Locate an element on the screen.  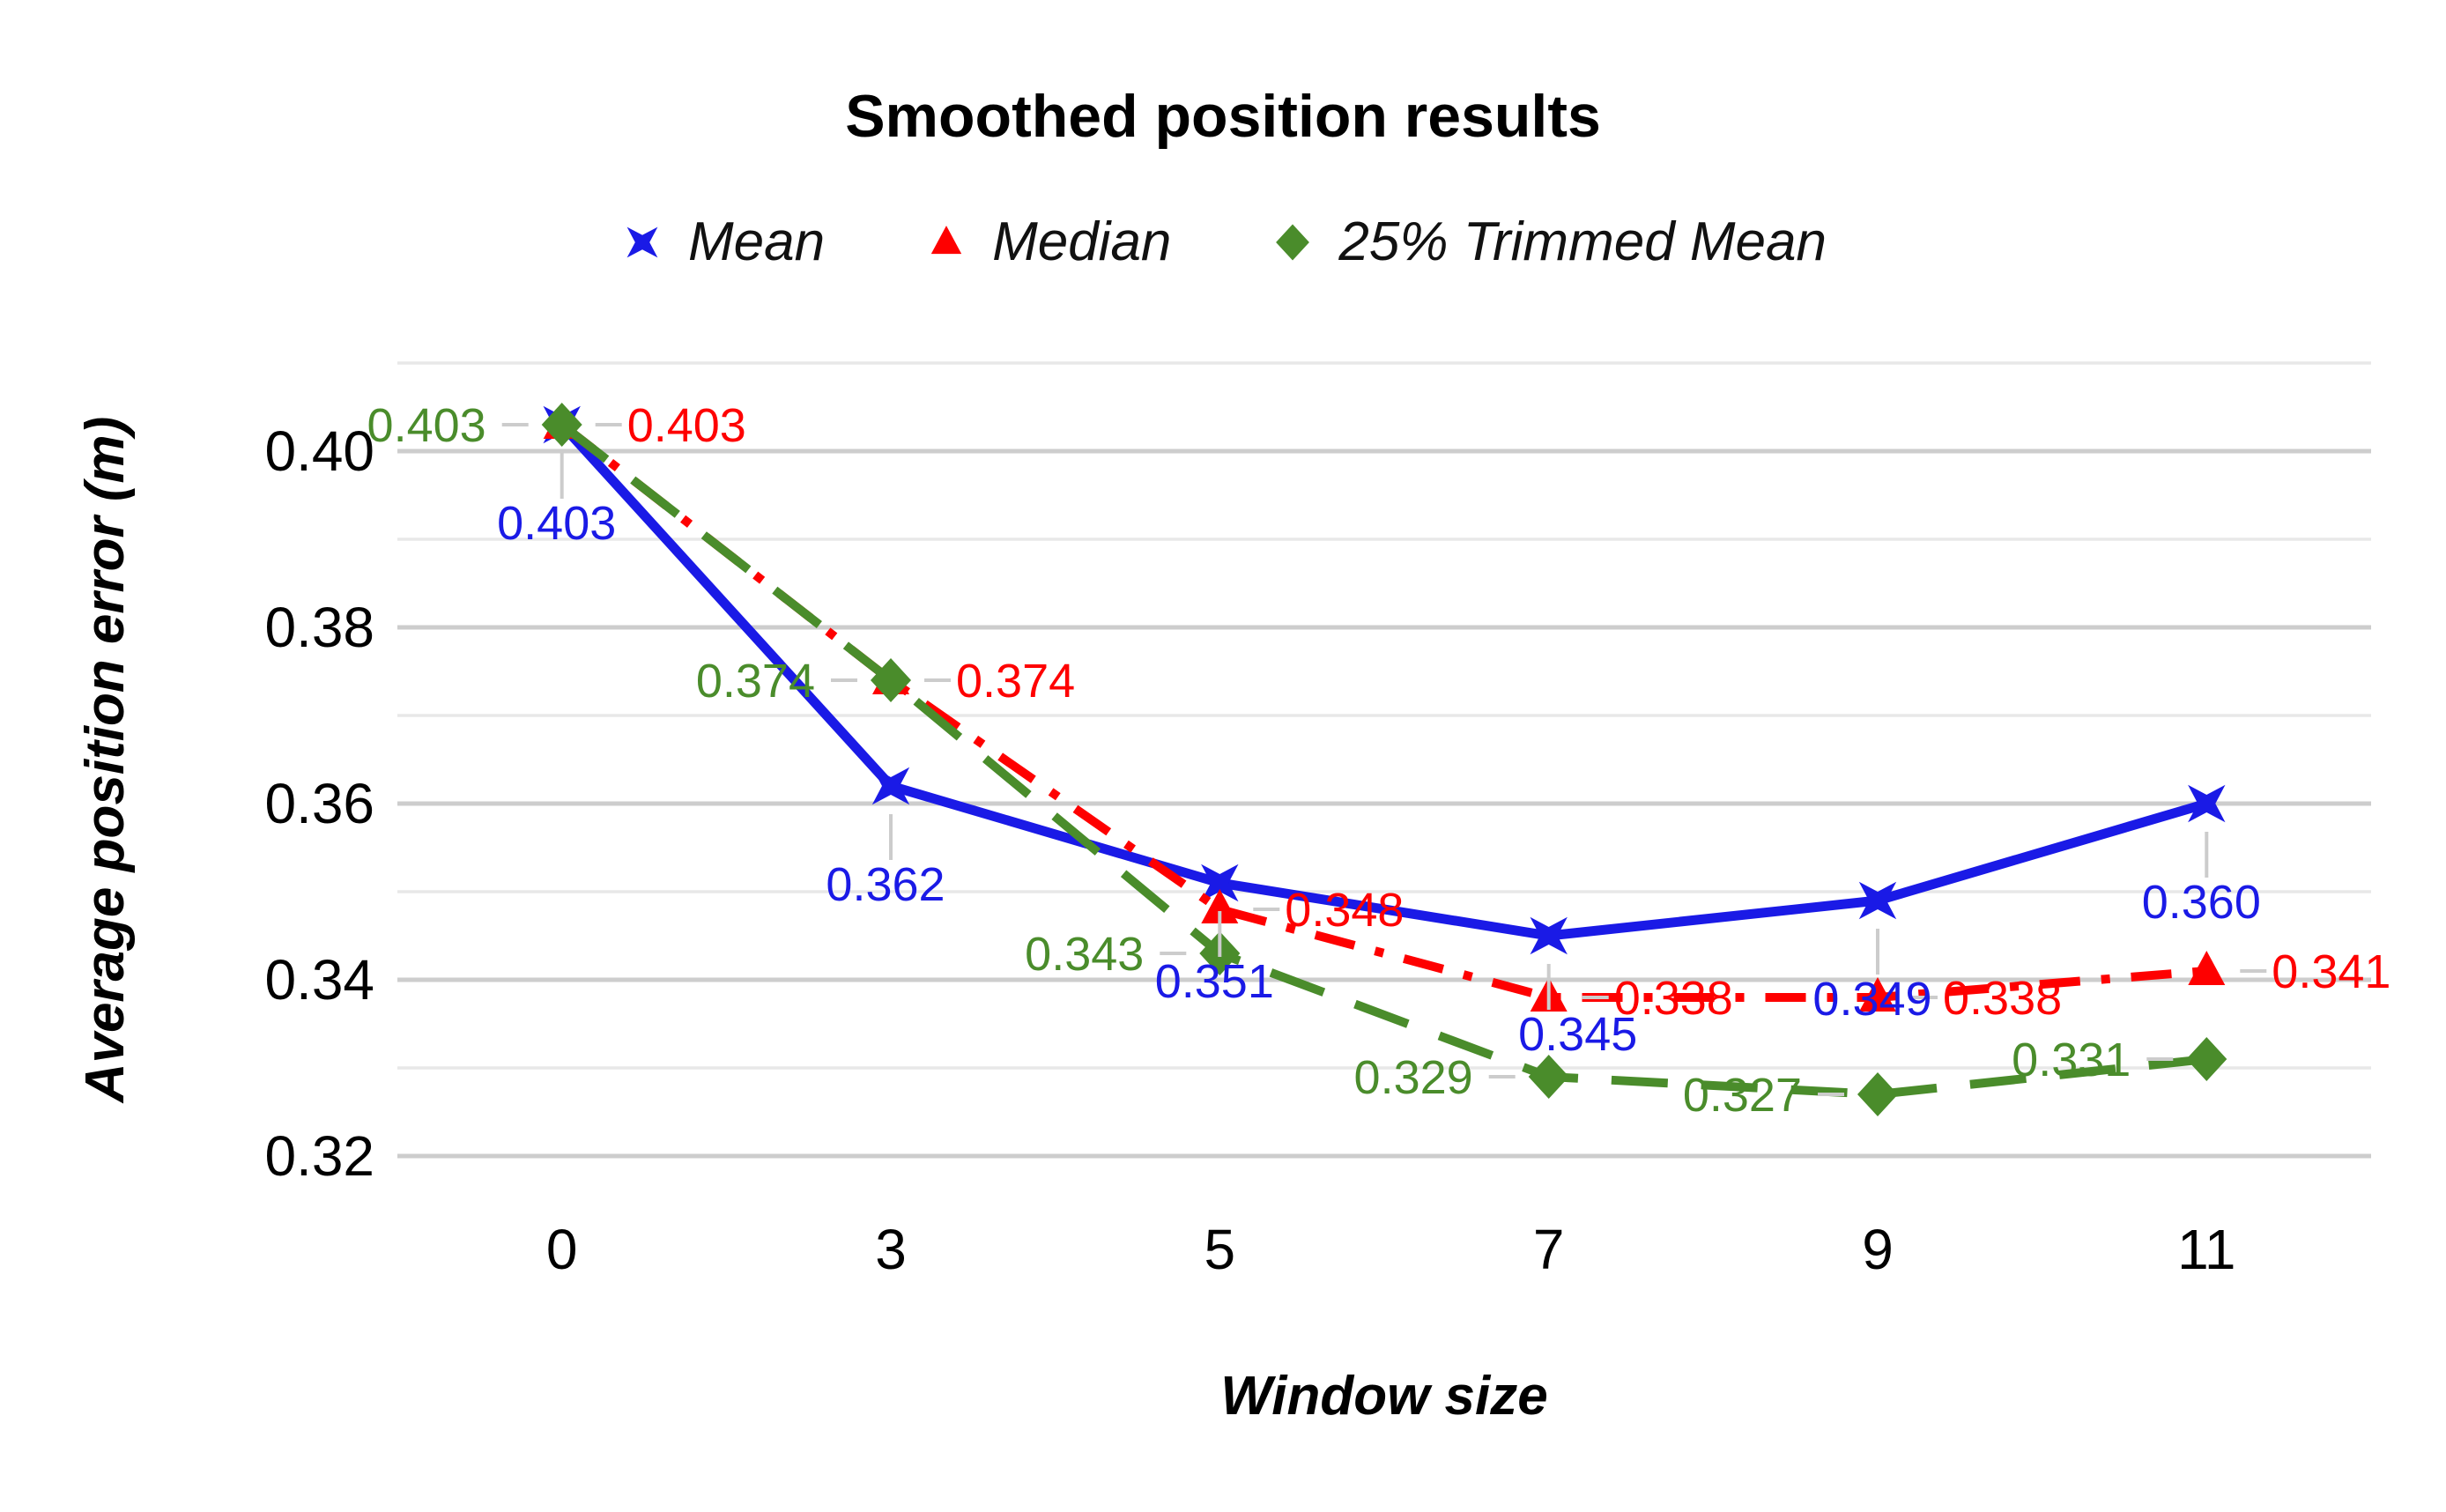
marker-25-trimmed-mean-x0 is located at coordinates (561, 425).